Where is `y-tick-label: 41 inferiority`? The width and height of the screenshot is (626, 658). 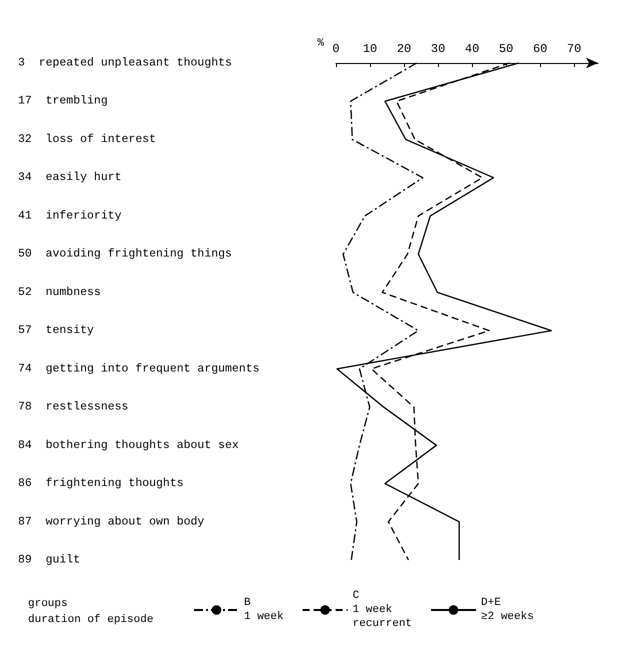
y-tick-label: 41 inferiority is located at coordinates (70, 215).